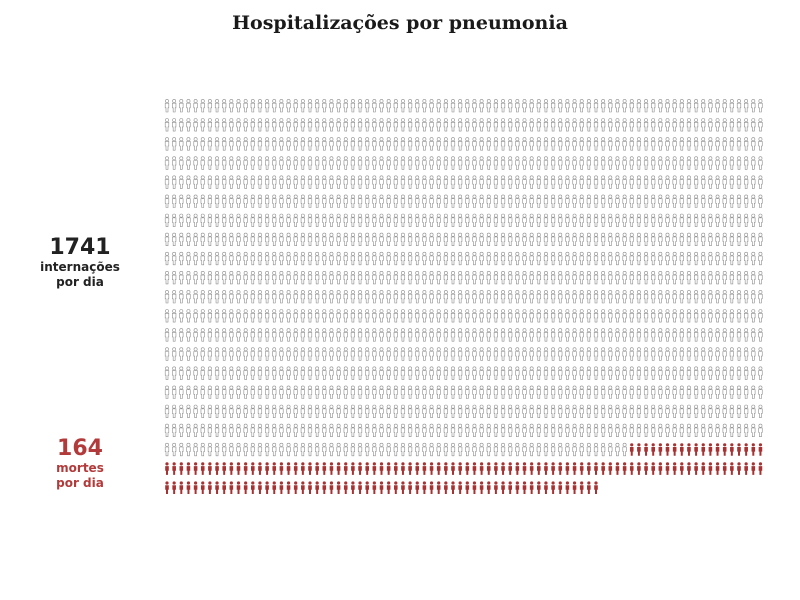 This screenshot has width=800, height=600. Describe the element at coordinates (80, 267) in the screenshot. I see `hospitalizations-label-line1: internações` at that location.